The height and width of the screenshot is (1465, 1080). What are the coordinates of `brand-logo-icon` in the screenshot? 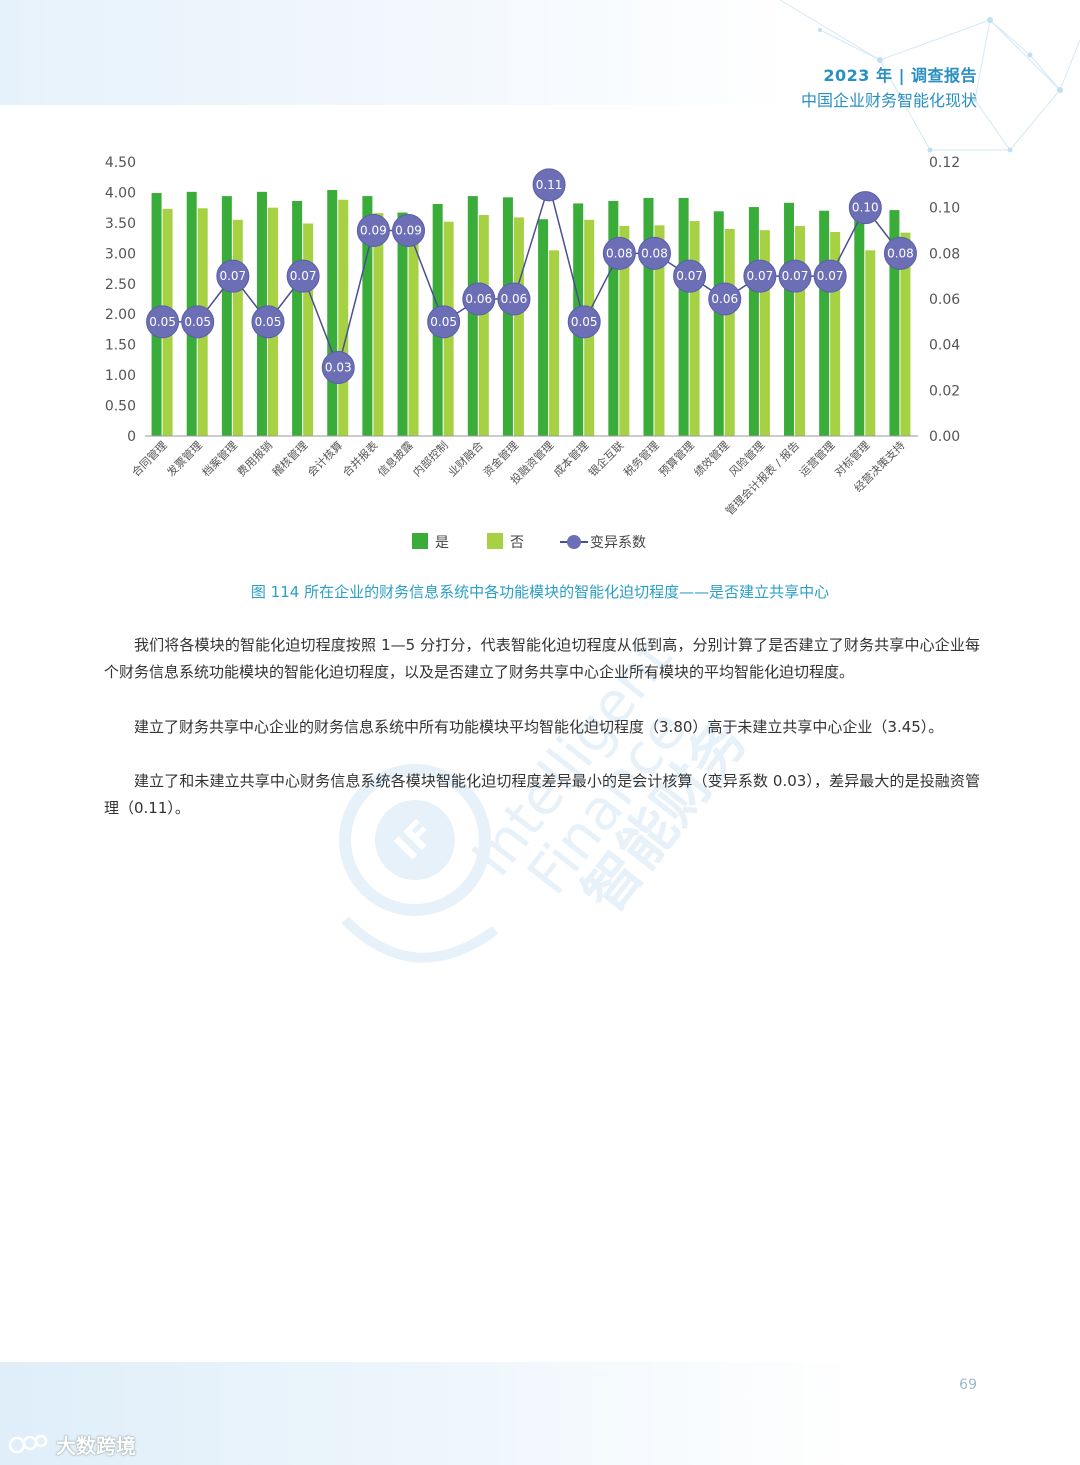 It's located at (28, 1443).